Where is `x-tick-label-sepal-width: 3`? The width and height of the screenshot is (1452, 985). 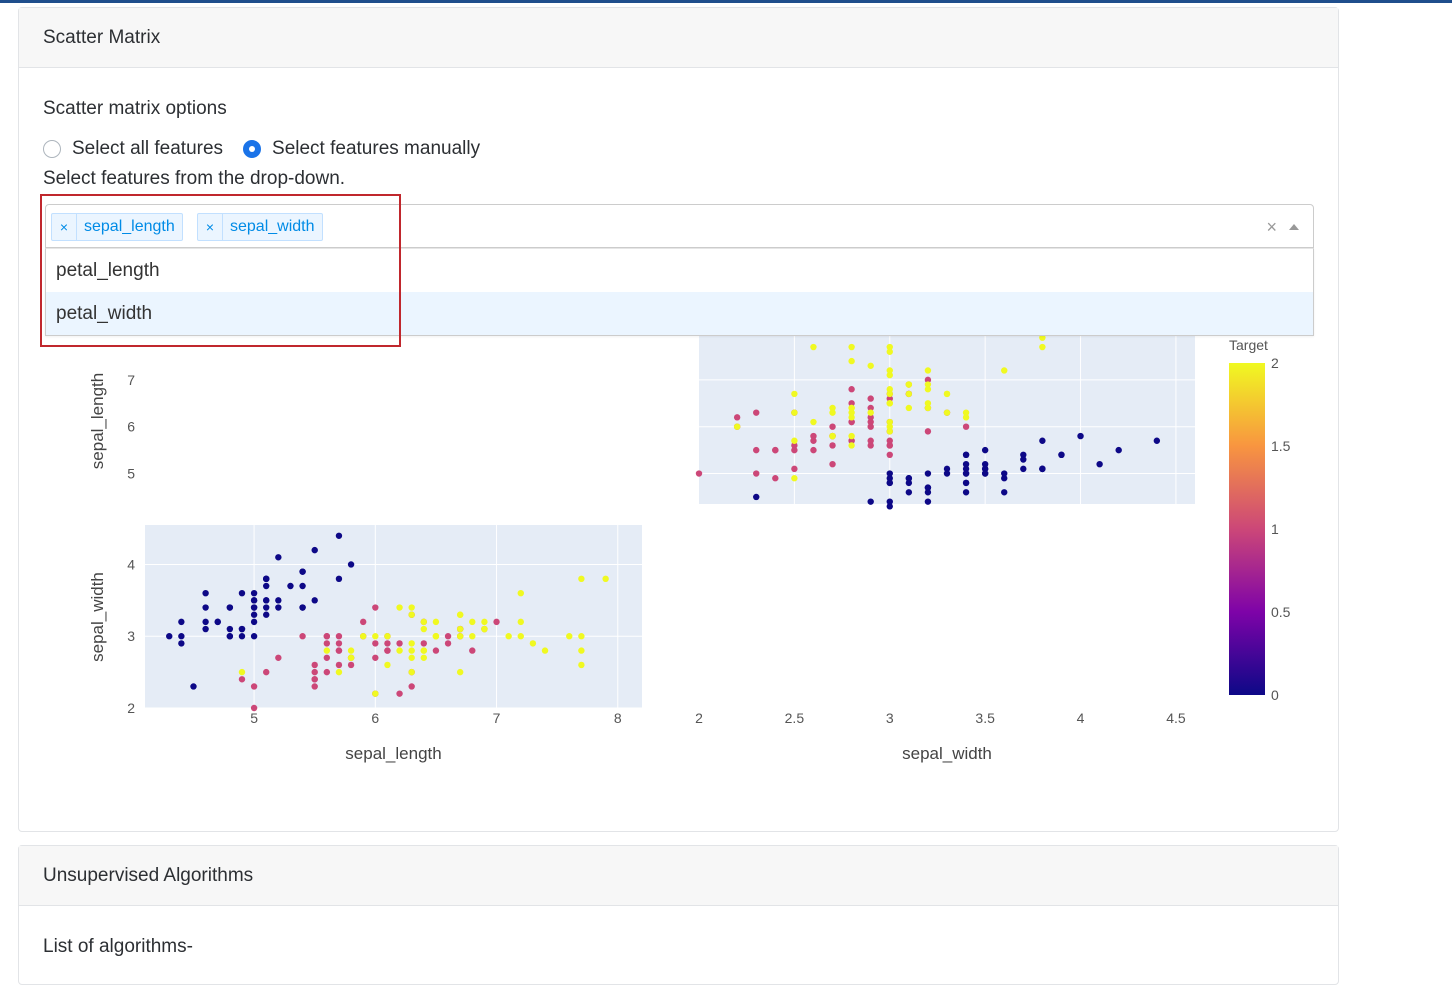 x-tick-label-sepal-width: 3 is located at coordinates (890, 718).